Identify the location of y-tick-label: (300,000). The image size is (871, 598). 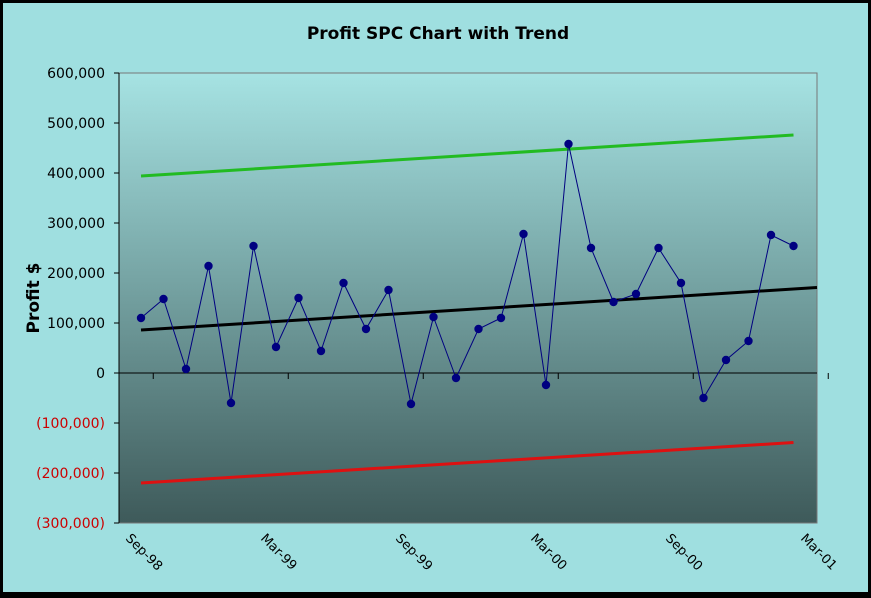
(70, 524).